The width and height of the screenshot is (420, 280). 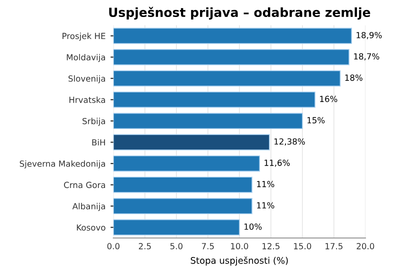 What do you see at coordinates (353, 77) in the screenshot?
I see `data-label: 18%` at bounding box center [353, 77].